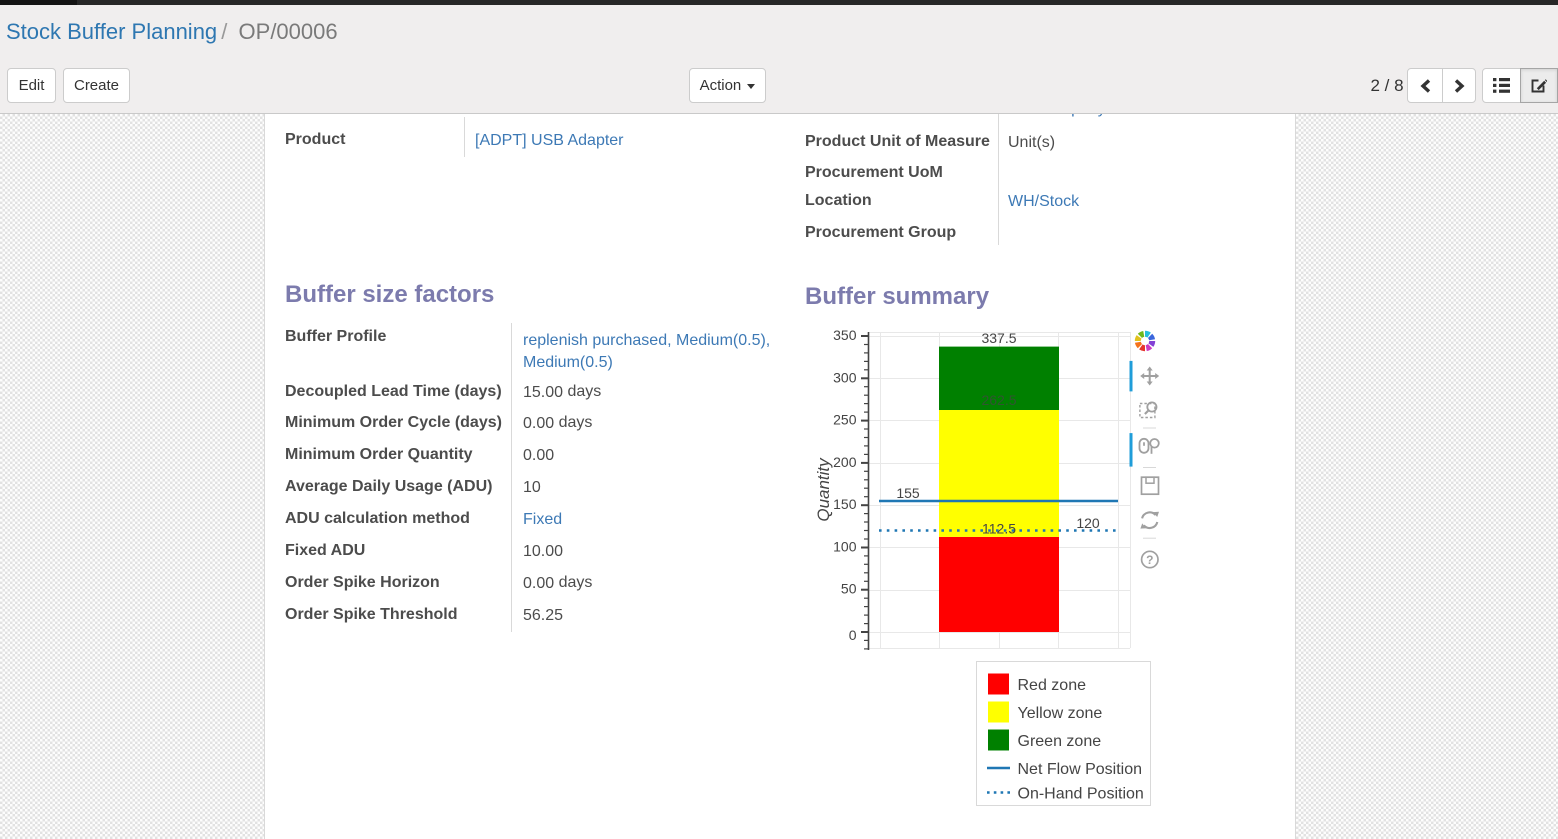 This screenshot has height=839, width=1558. I want to click on svg-text: 350, so click(845, 335).